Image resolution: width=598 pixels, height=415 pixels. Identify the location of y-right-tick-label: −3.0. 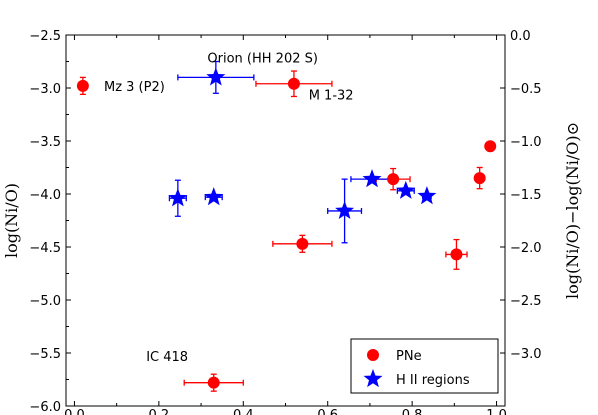
(526, 354).